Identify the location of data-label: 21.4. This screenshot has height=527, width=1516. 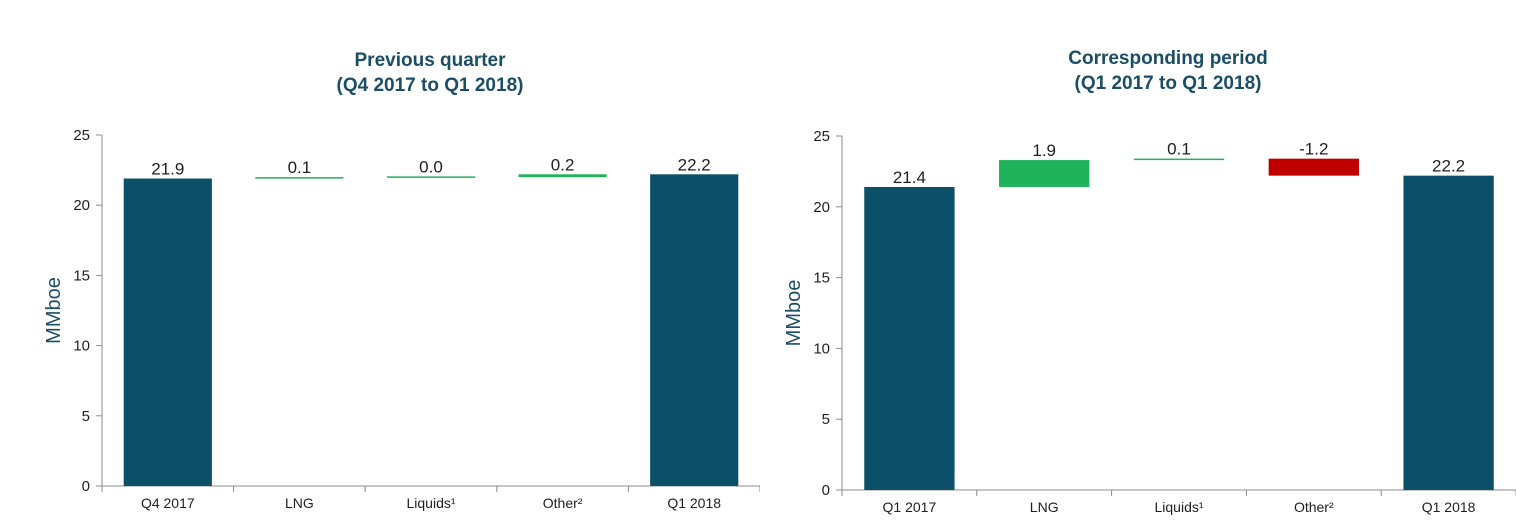
(909, 177).